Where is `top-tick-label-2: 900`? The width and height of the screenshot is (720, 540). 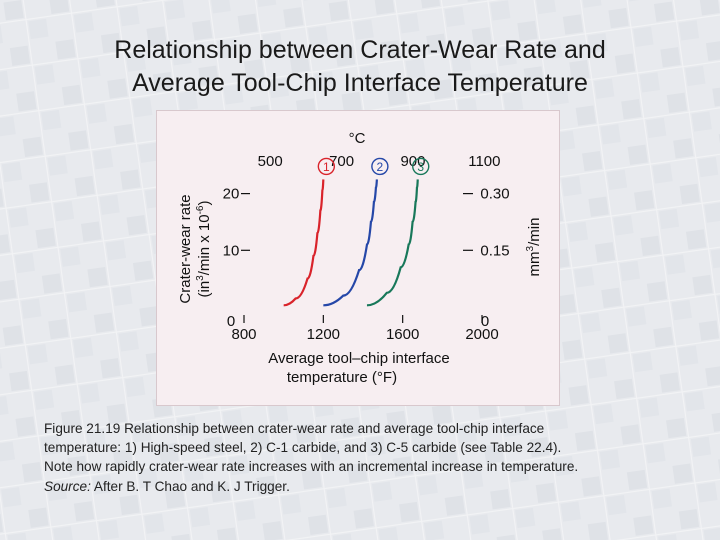 top-tick-label-2: 900 is located at coordinates (412, 161).